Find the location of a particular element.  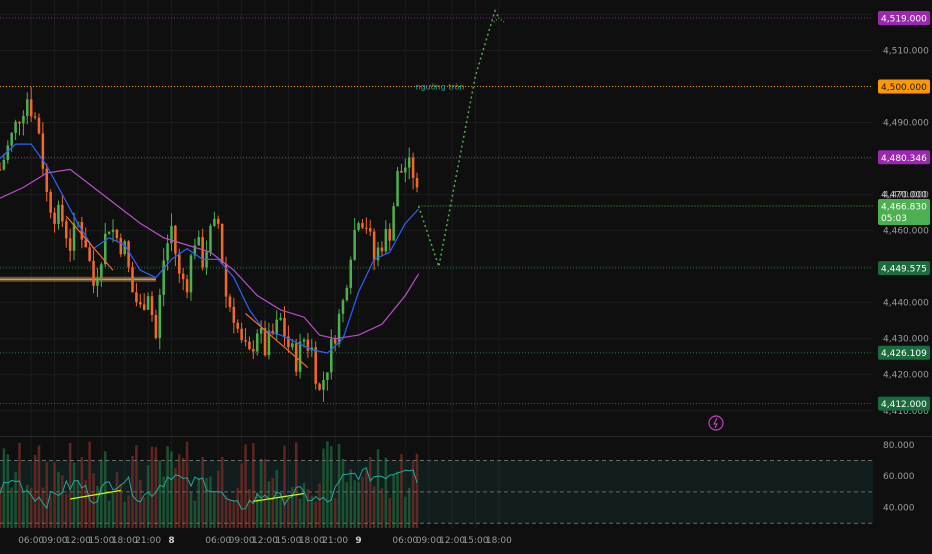

price-tick-label: 4,410.000 is located at coordinates (906, 412).